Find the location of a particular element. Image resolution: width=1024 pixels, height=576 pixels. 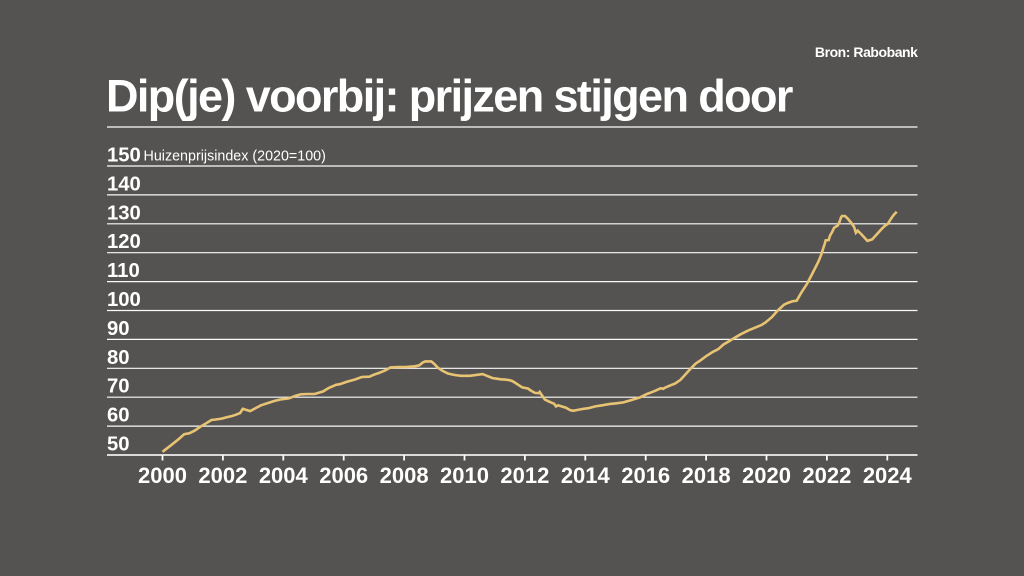

svg-text: 2016 is located at coordinates (645, 475).